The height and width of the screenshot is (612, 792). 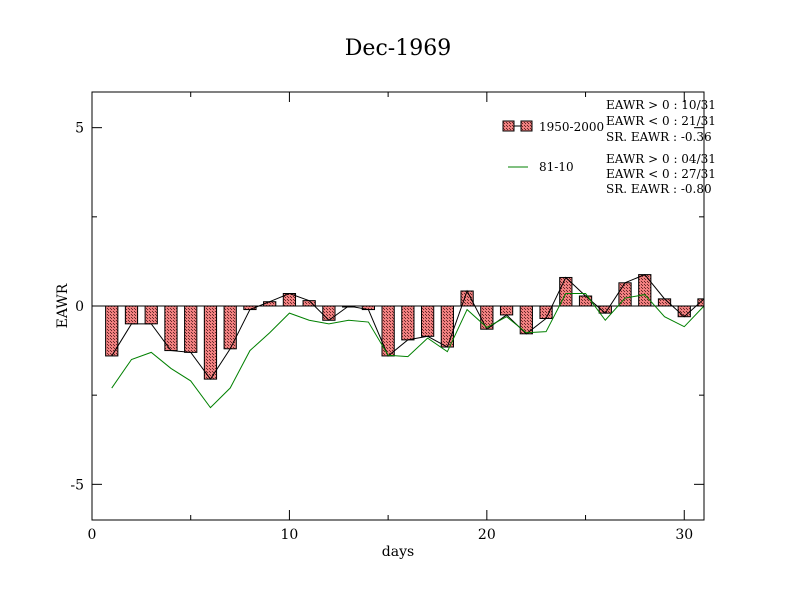 What do you see at coordinates (661, 121) in the screenshot?
I see `legend-stat-1-2: EAWR < 0 : 21/31` at bounding box center [661, 121].